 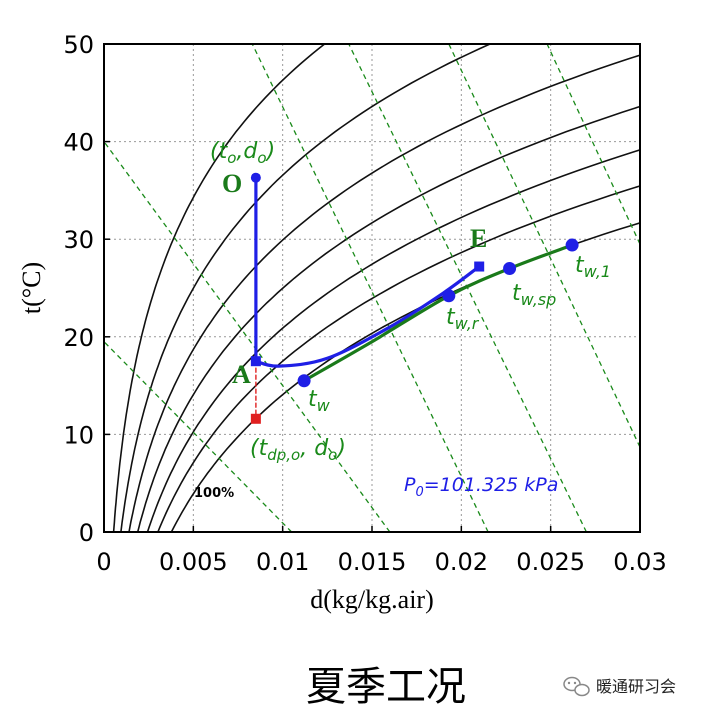 What do you see at coordinates (31, 288) in the screenshot?
I see `y-axis-label: t(°C)` at bounding box center [31, 288].